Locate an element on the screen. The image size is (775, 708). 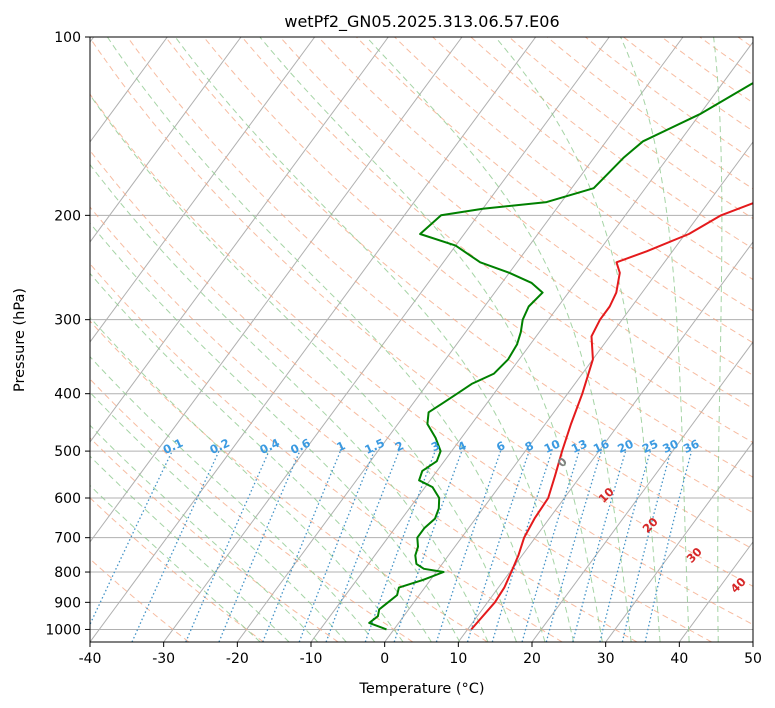
x-tick-label: 0 is located at coordinates (384, 659).